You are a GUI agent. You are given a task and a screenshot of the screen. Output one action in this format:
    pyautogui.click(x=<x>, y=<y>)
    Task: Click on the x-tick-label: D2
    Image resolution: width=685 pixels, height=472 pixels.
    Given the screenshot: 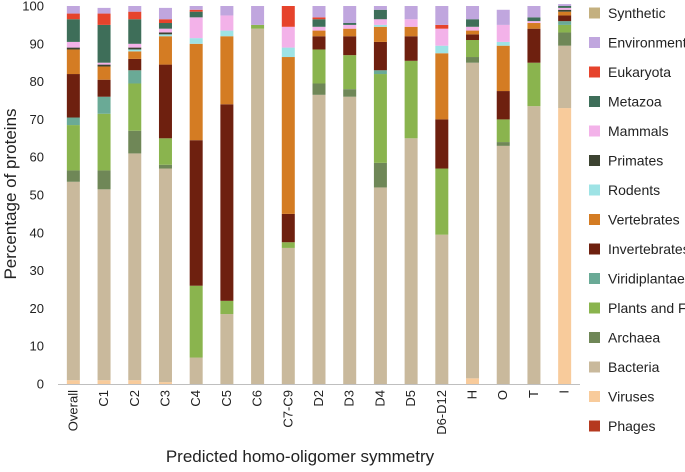 What is the action you would take?
    pyautogui.click(x=318, y=398)
    